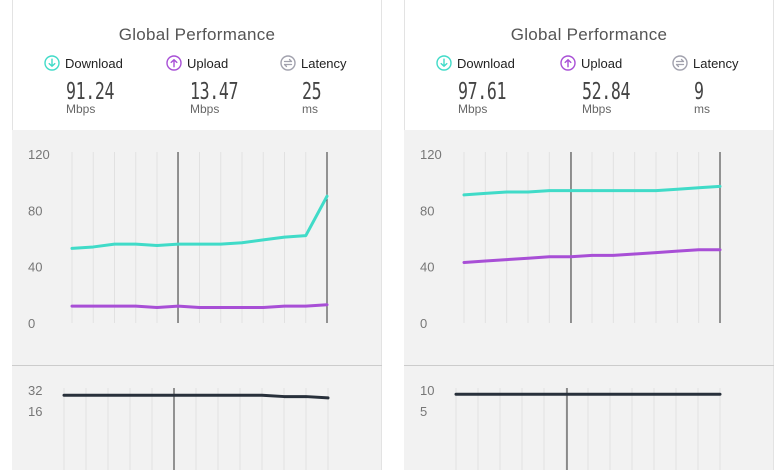  Describe the element at coordinates (482, 92) in the screenshot. I see `stat-value: 97.61` at that location.